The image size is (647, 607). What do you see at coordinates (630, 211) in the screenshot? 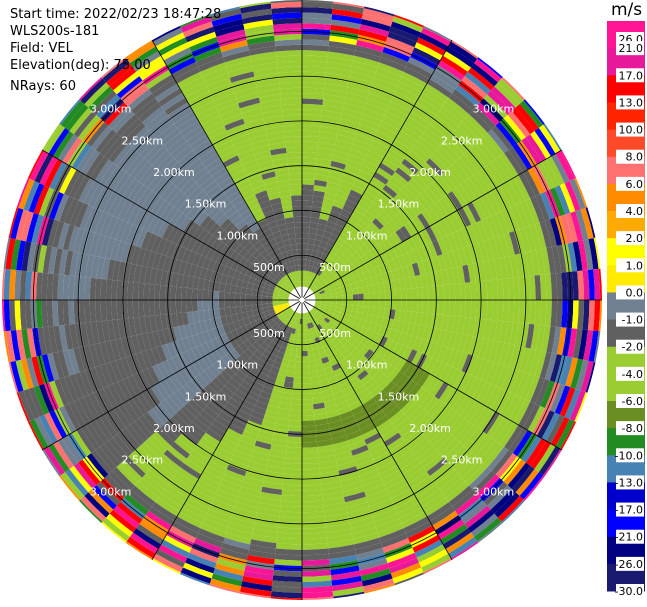
I see `colorbar-tick-bg` at bounding box center [630, 211].